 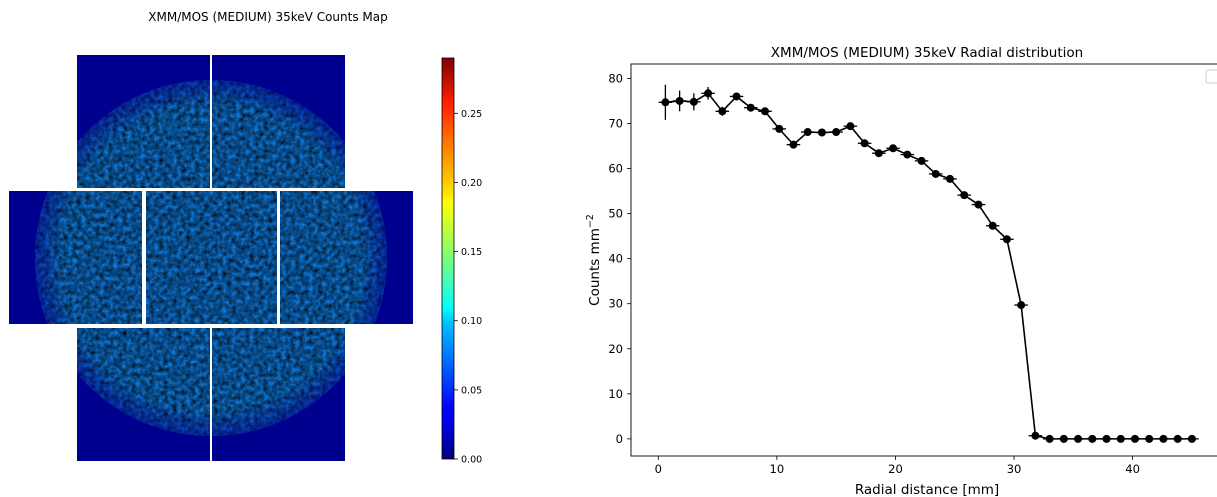 I want to click on counts-map-title: XMM/MOS (MEDIUM) 35keV Counts Map, so click(x=267, y=17).